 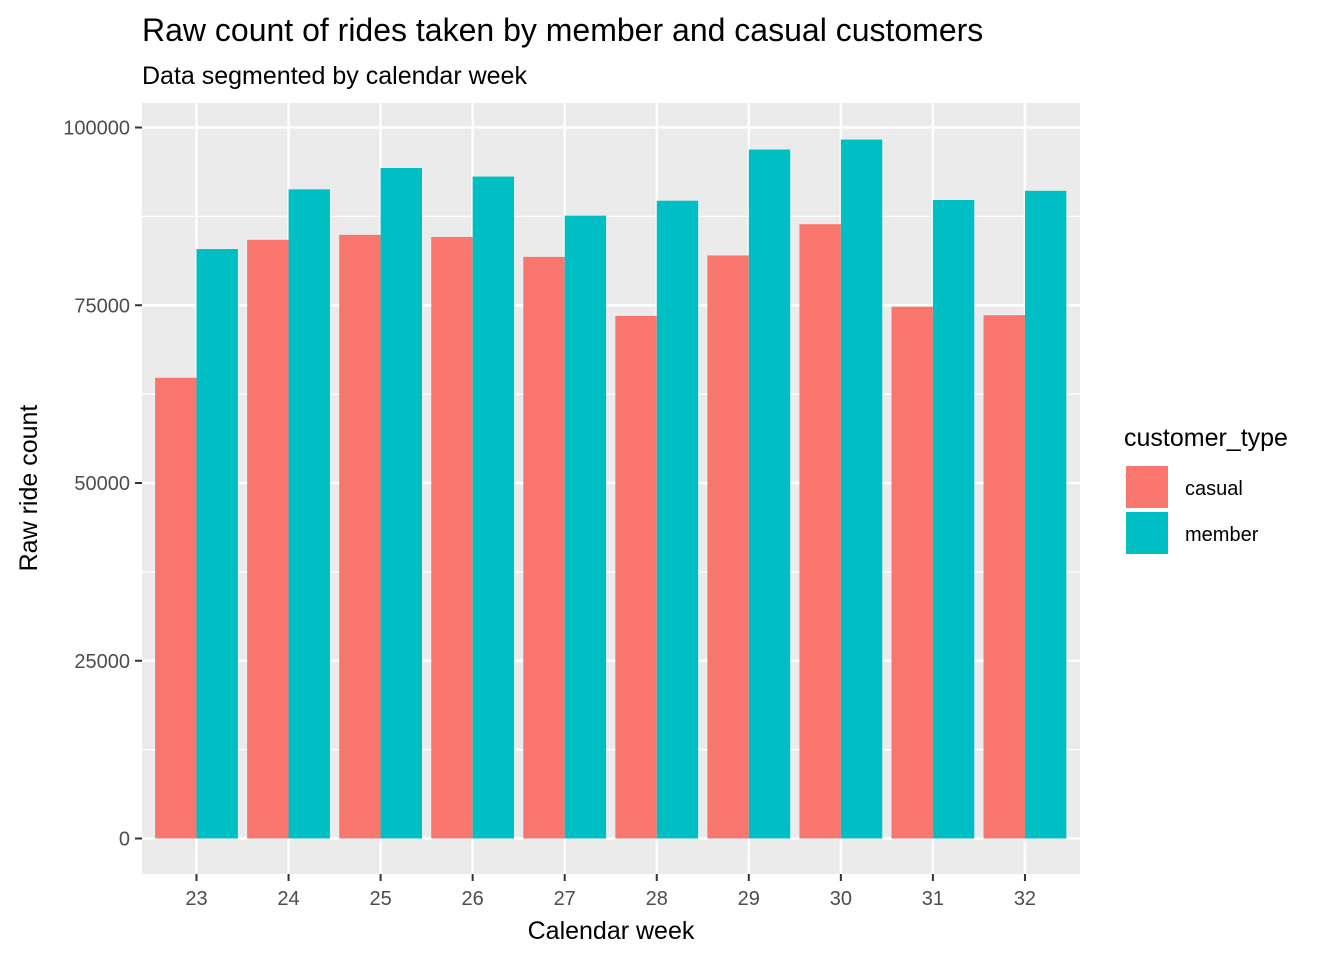 What do you see at coordinates (1147, 487) in the screenshot?
I see `legend-key-casual` at bounding box center [1147, 487].